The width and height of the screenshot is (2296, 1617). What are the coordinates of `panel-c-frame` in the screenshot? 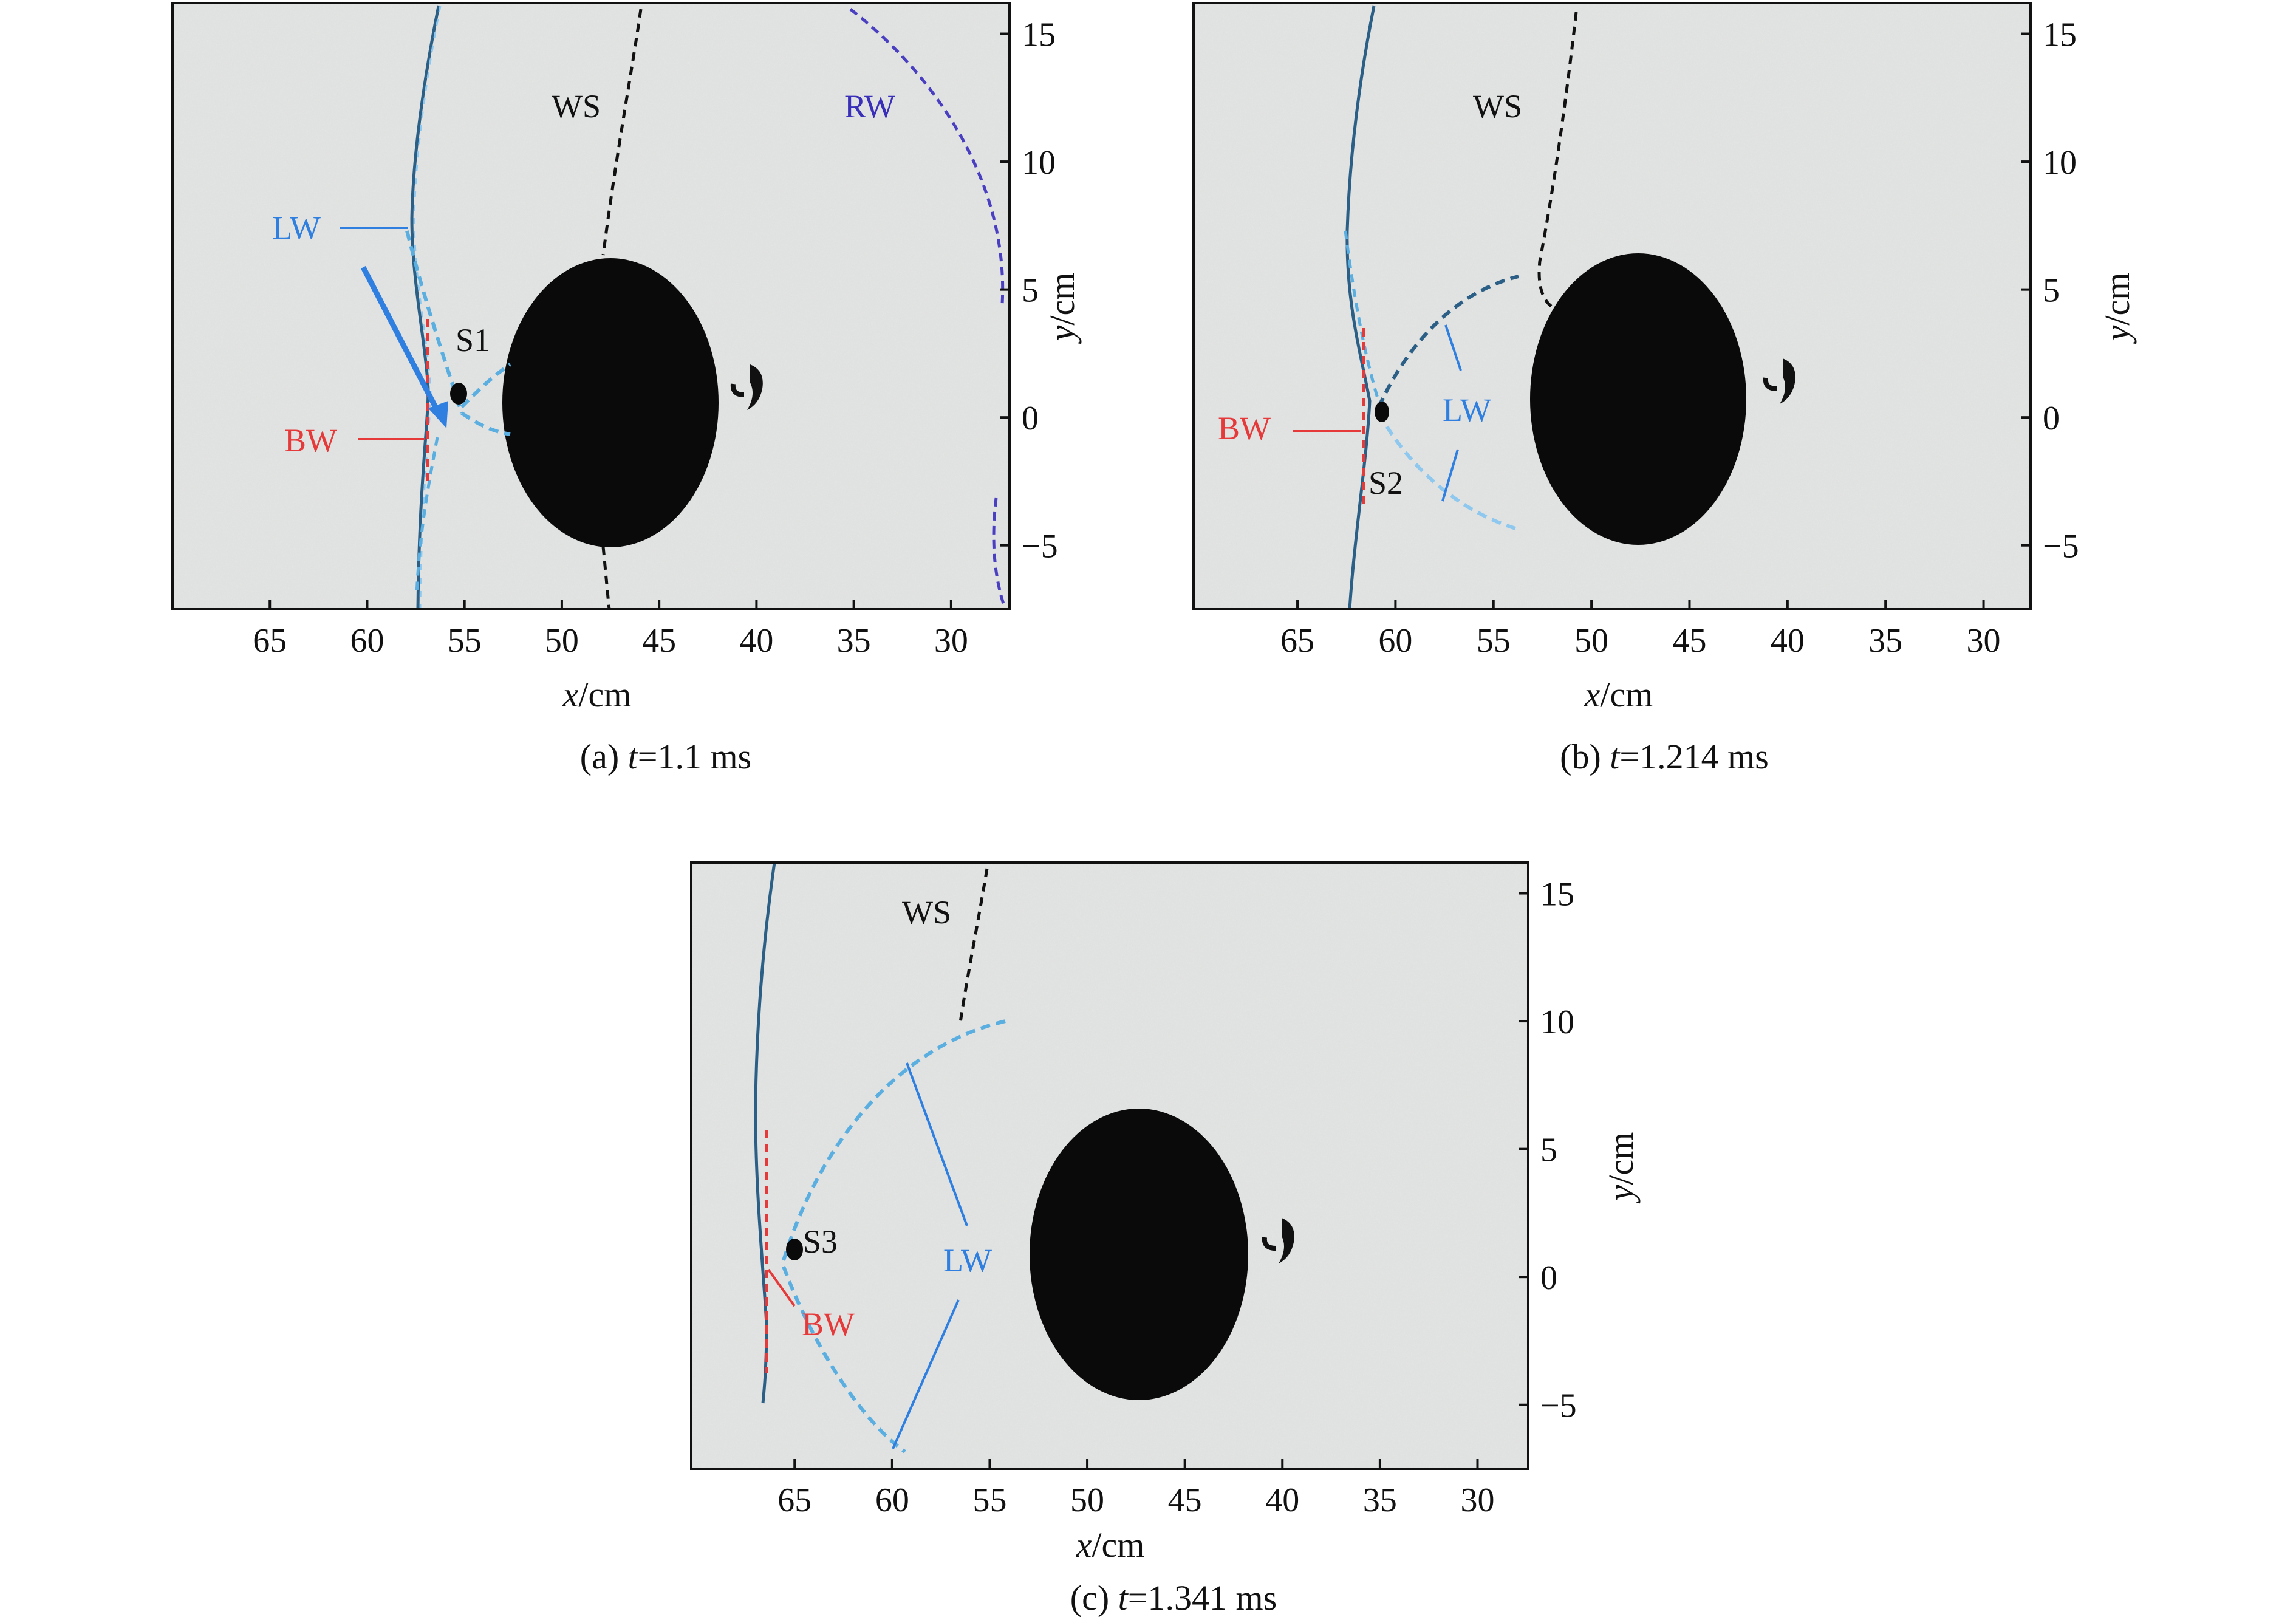 It's located at (1109, 1165).